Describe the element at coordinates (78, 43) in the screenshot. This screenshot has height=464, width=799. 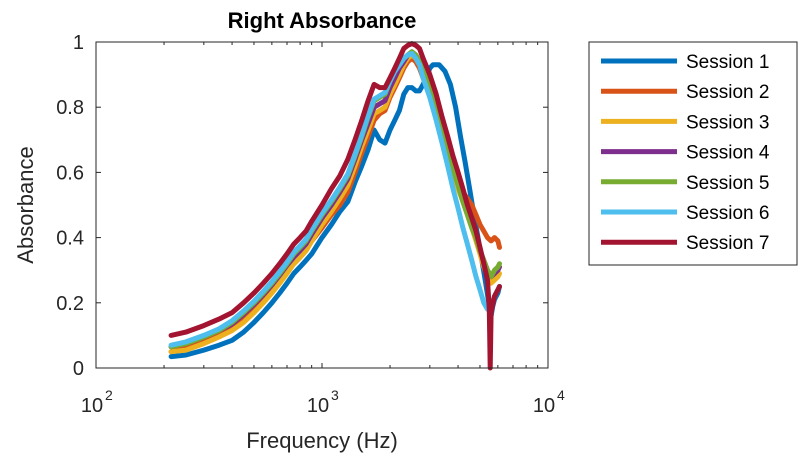
I see `y-tick-label: 1` at that location.